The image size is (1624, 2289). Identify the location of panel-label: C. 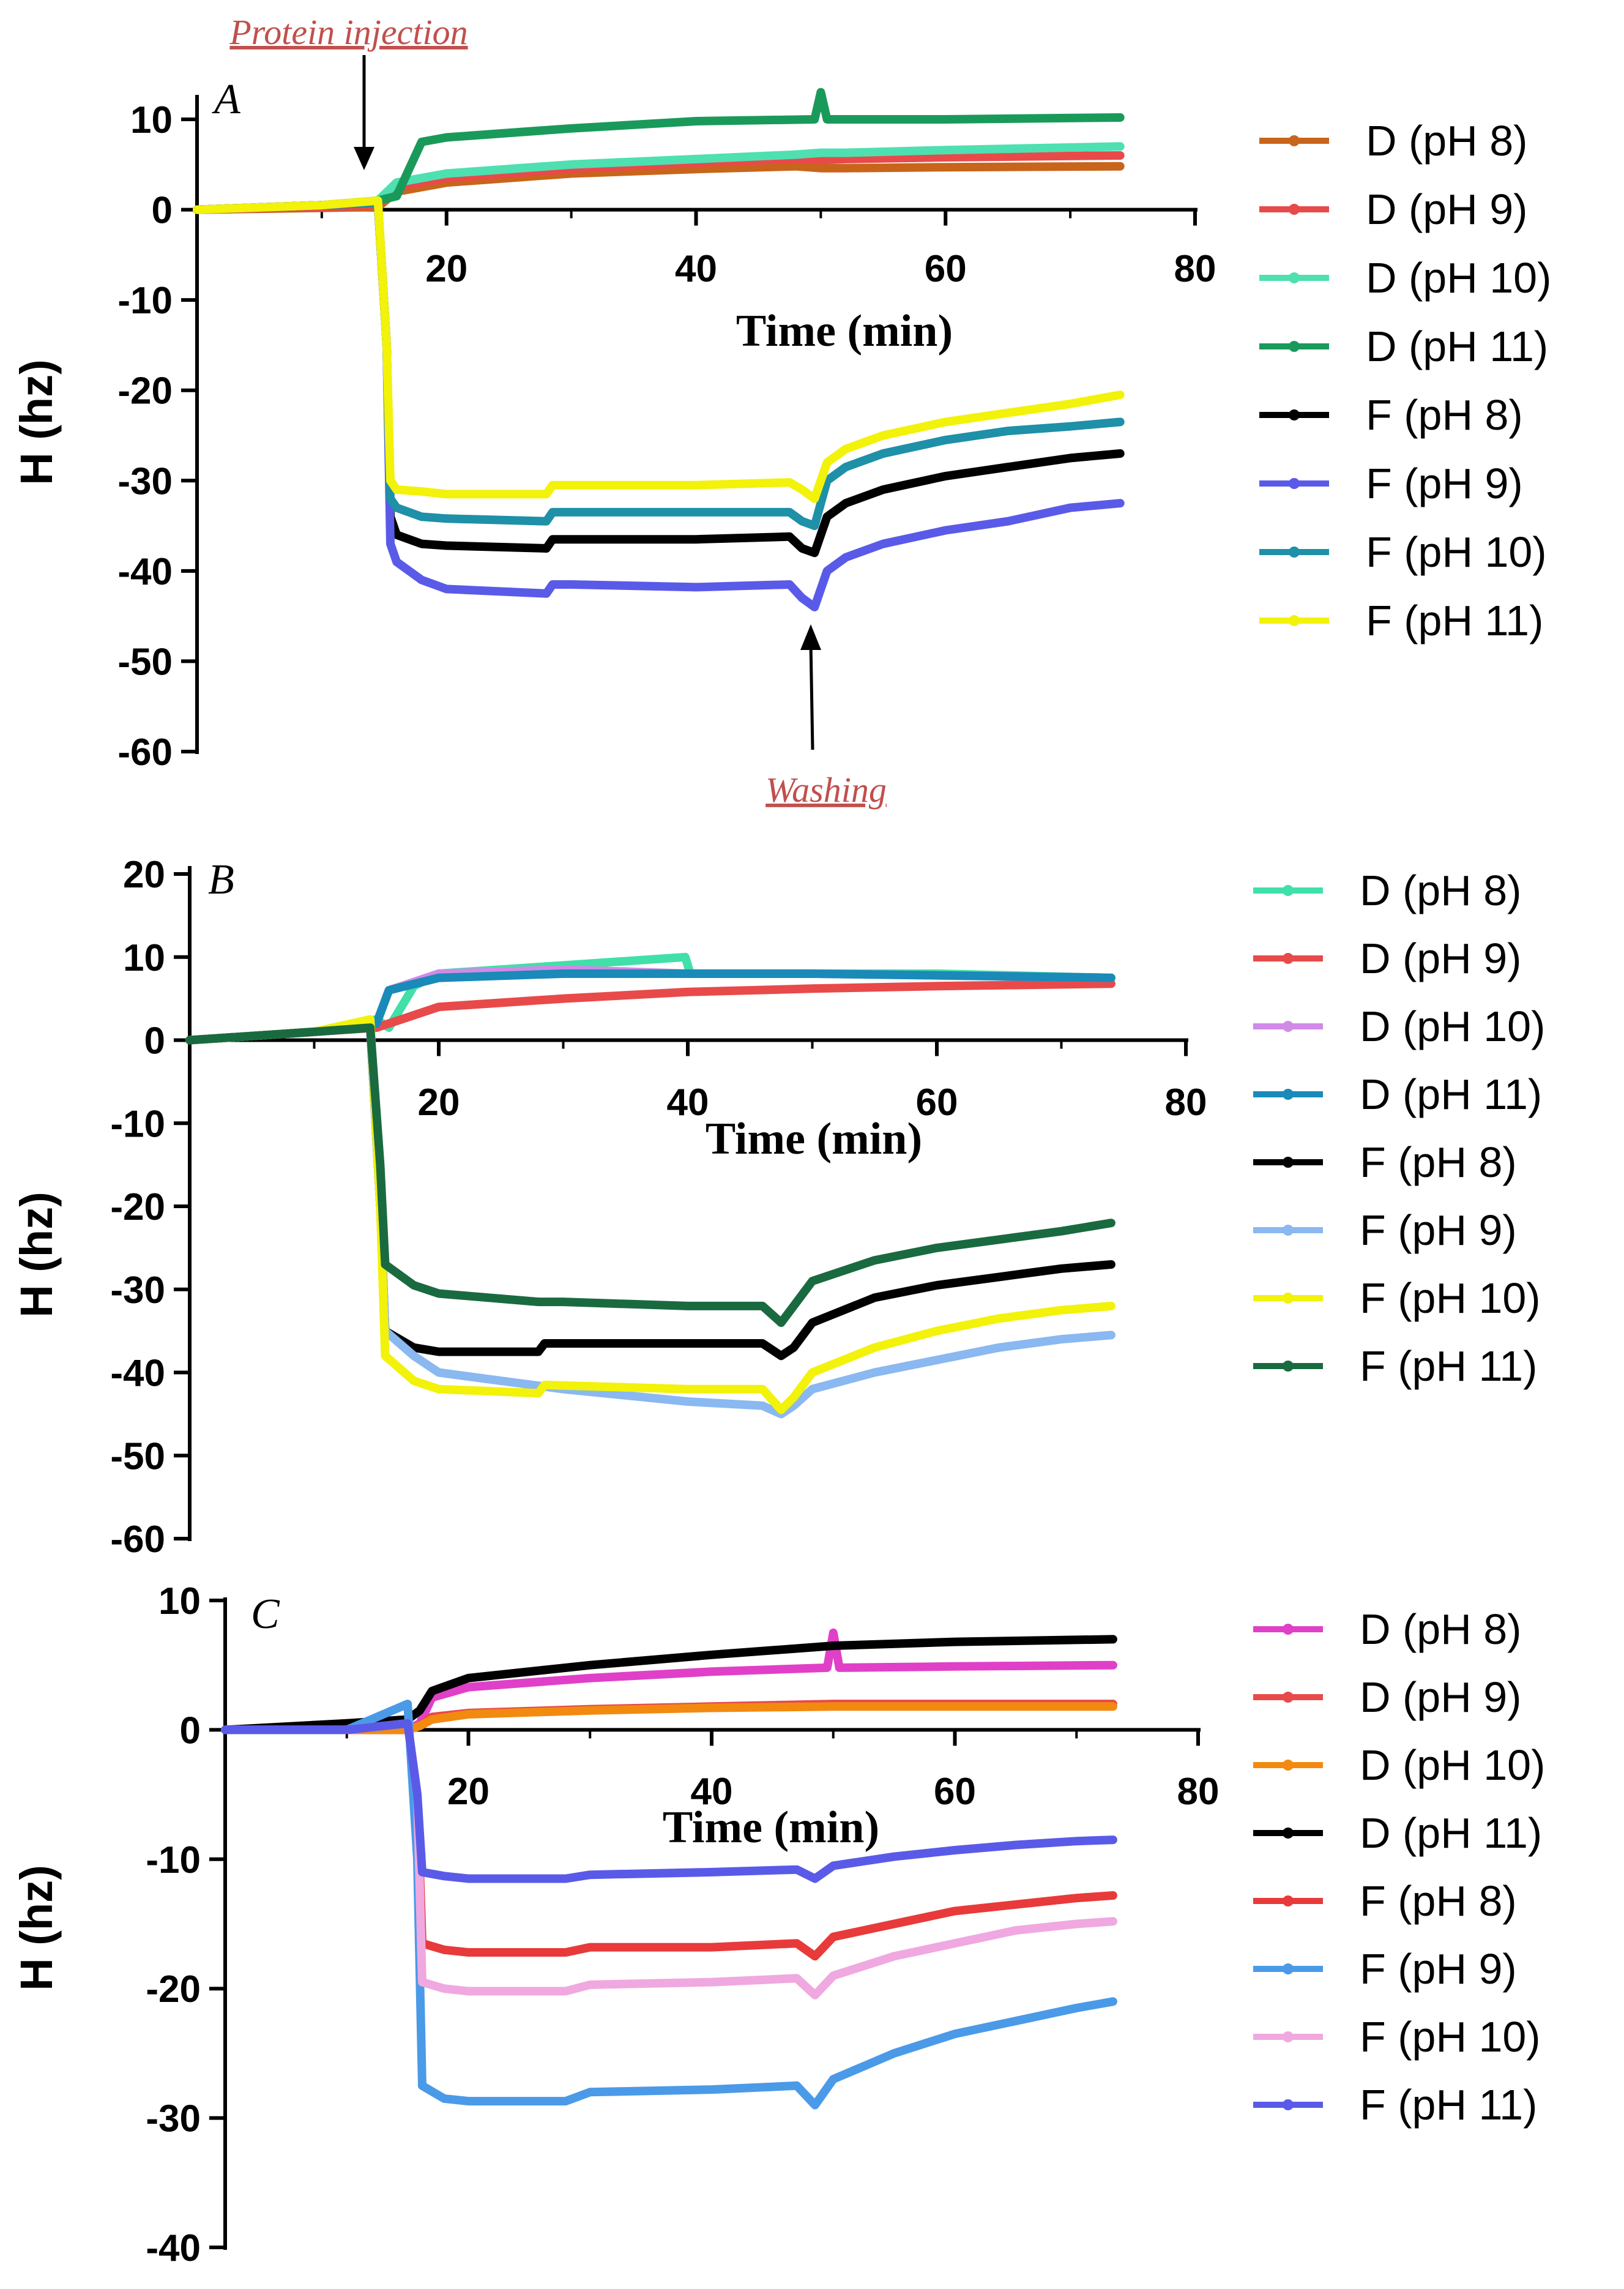
(265, 1614).